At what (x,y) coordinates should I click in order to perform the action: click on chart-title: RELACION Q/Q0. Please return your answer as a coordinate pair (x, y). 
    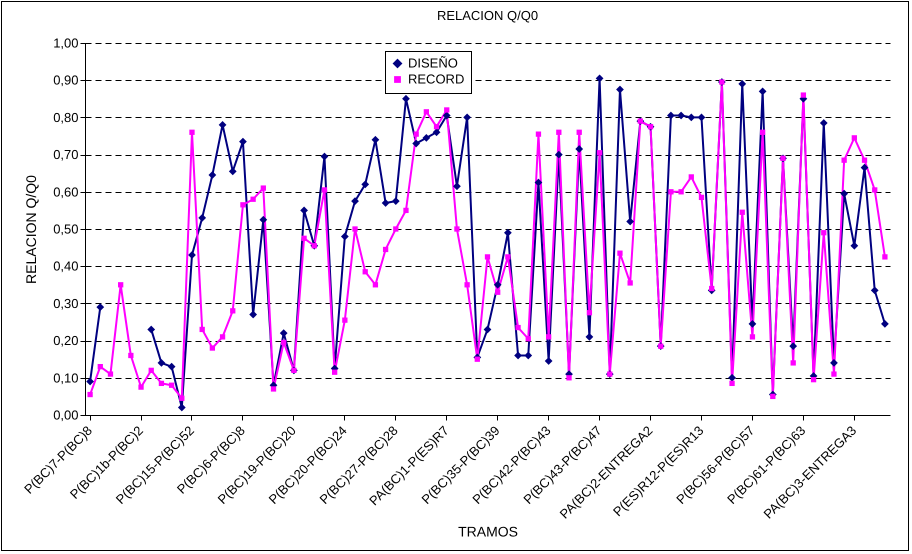
    Looking at the image, I should click on (487, 15).